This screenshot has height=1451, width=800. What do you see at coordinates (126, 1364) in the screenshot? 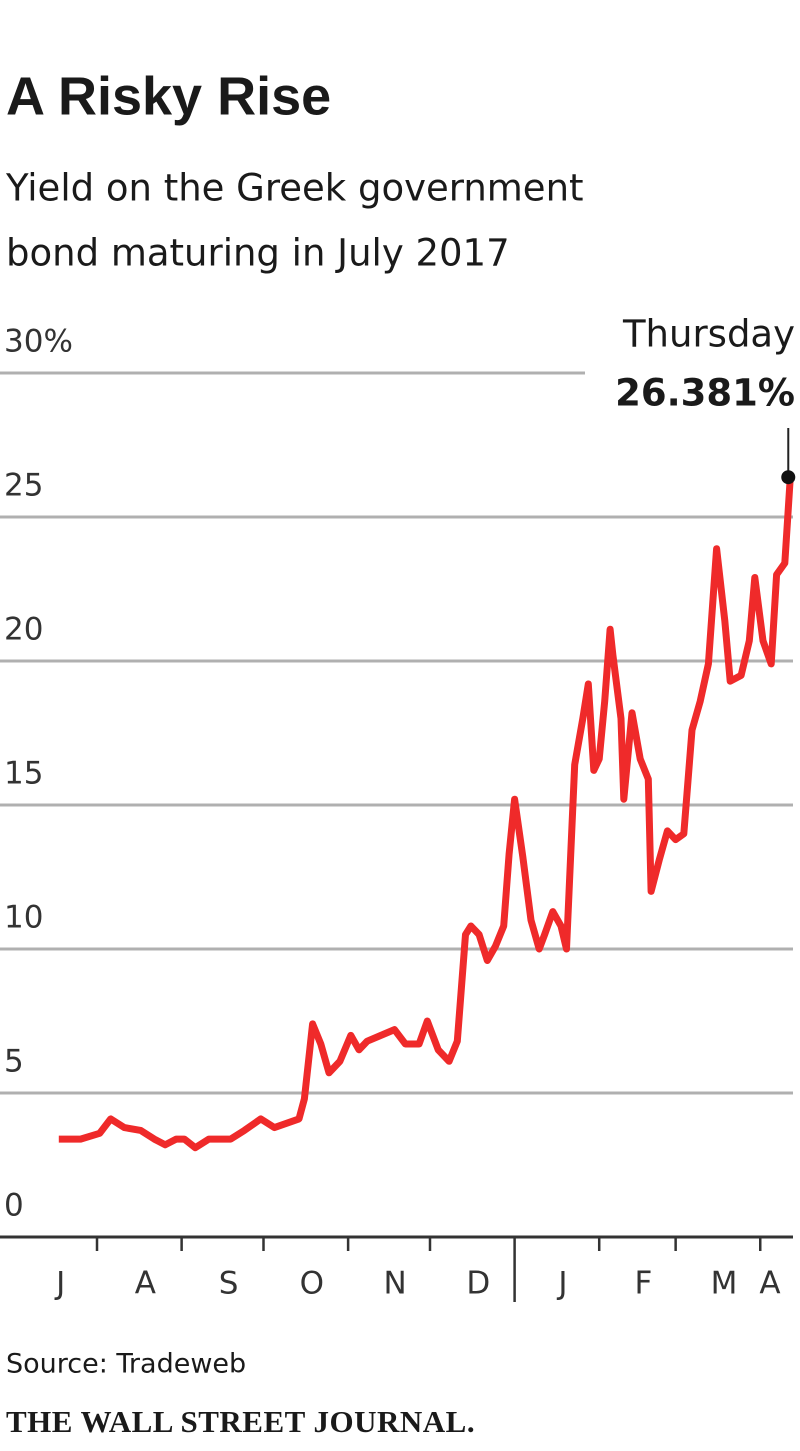
I see `source: Source: Tradeweb` at bounding box center [126, 1364].